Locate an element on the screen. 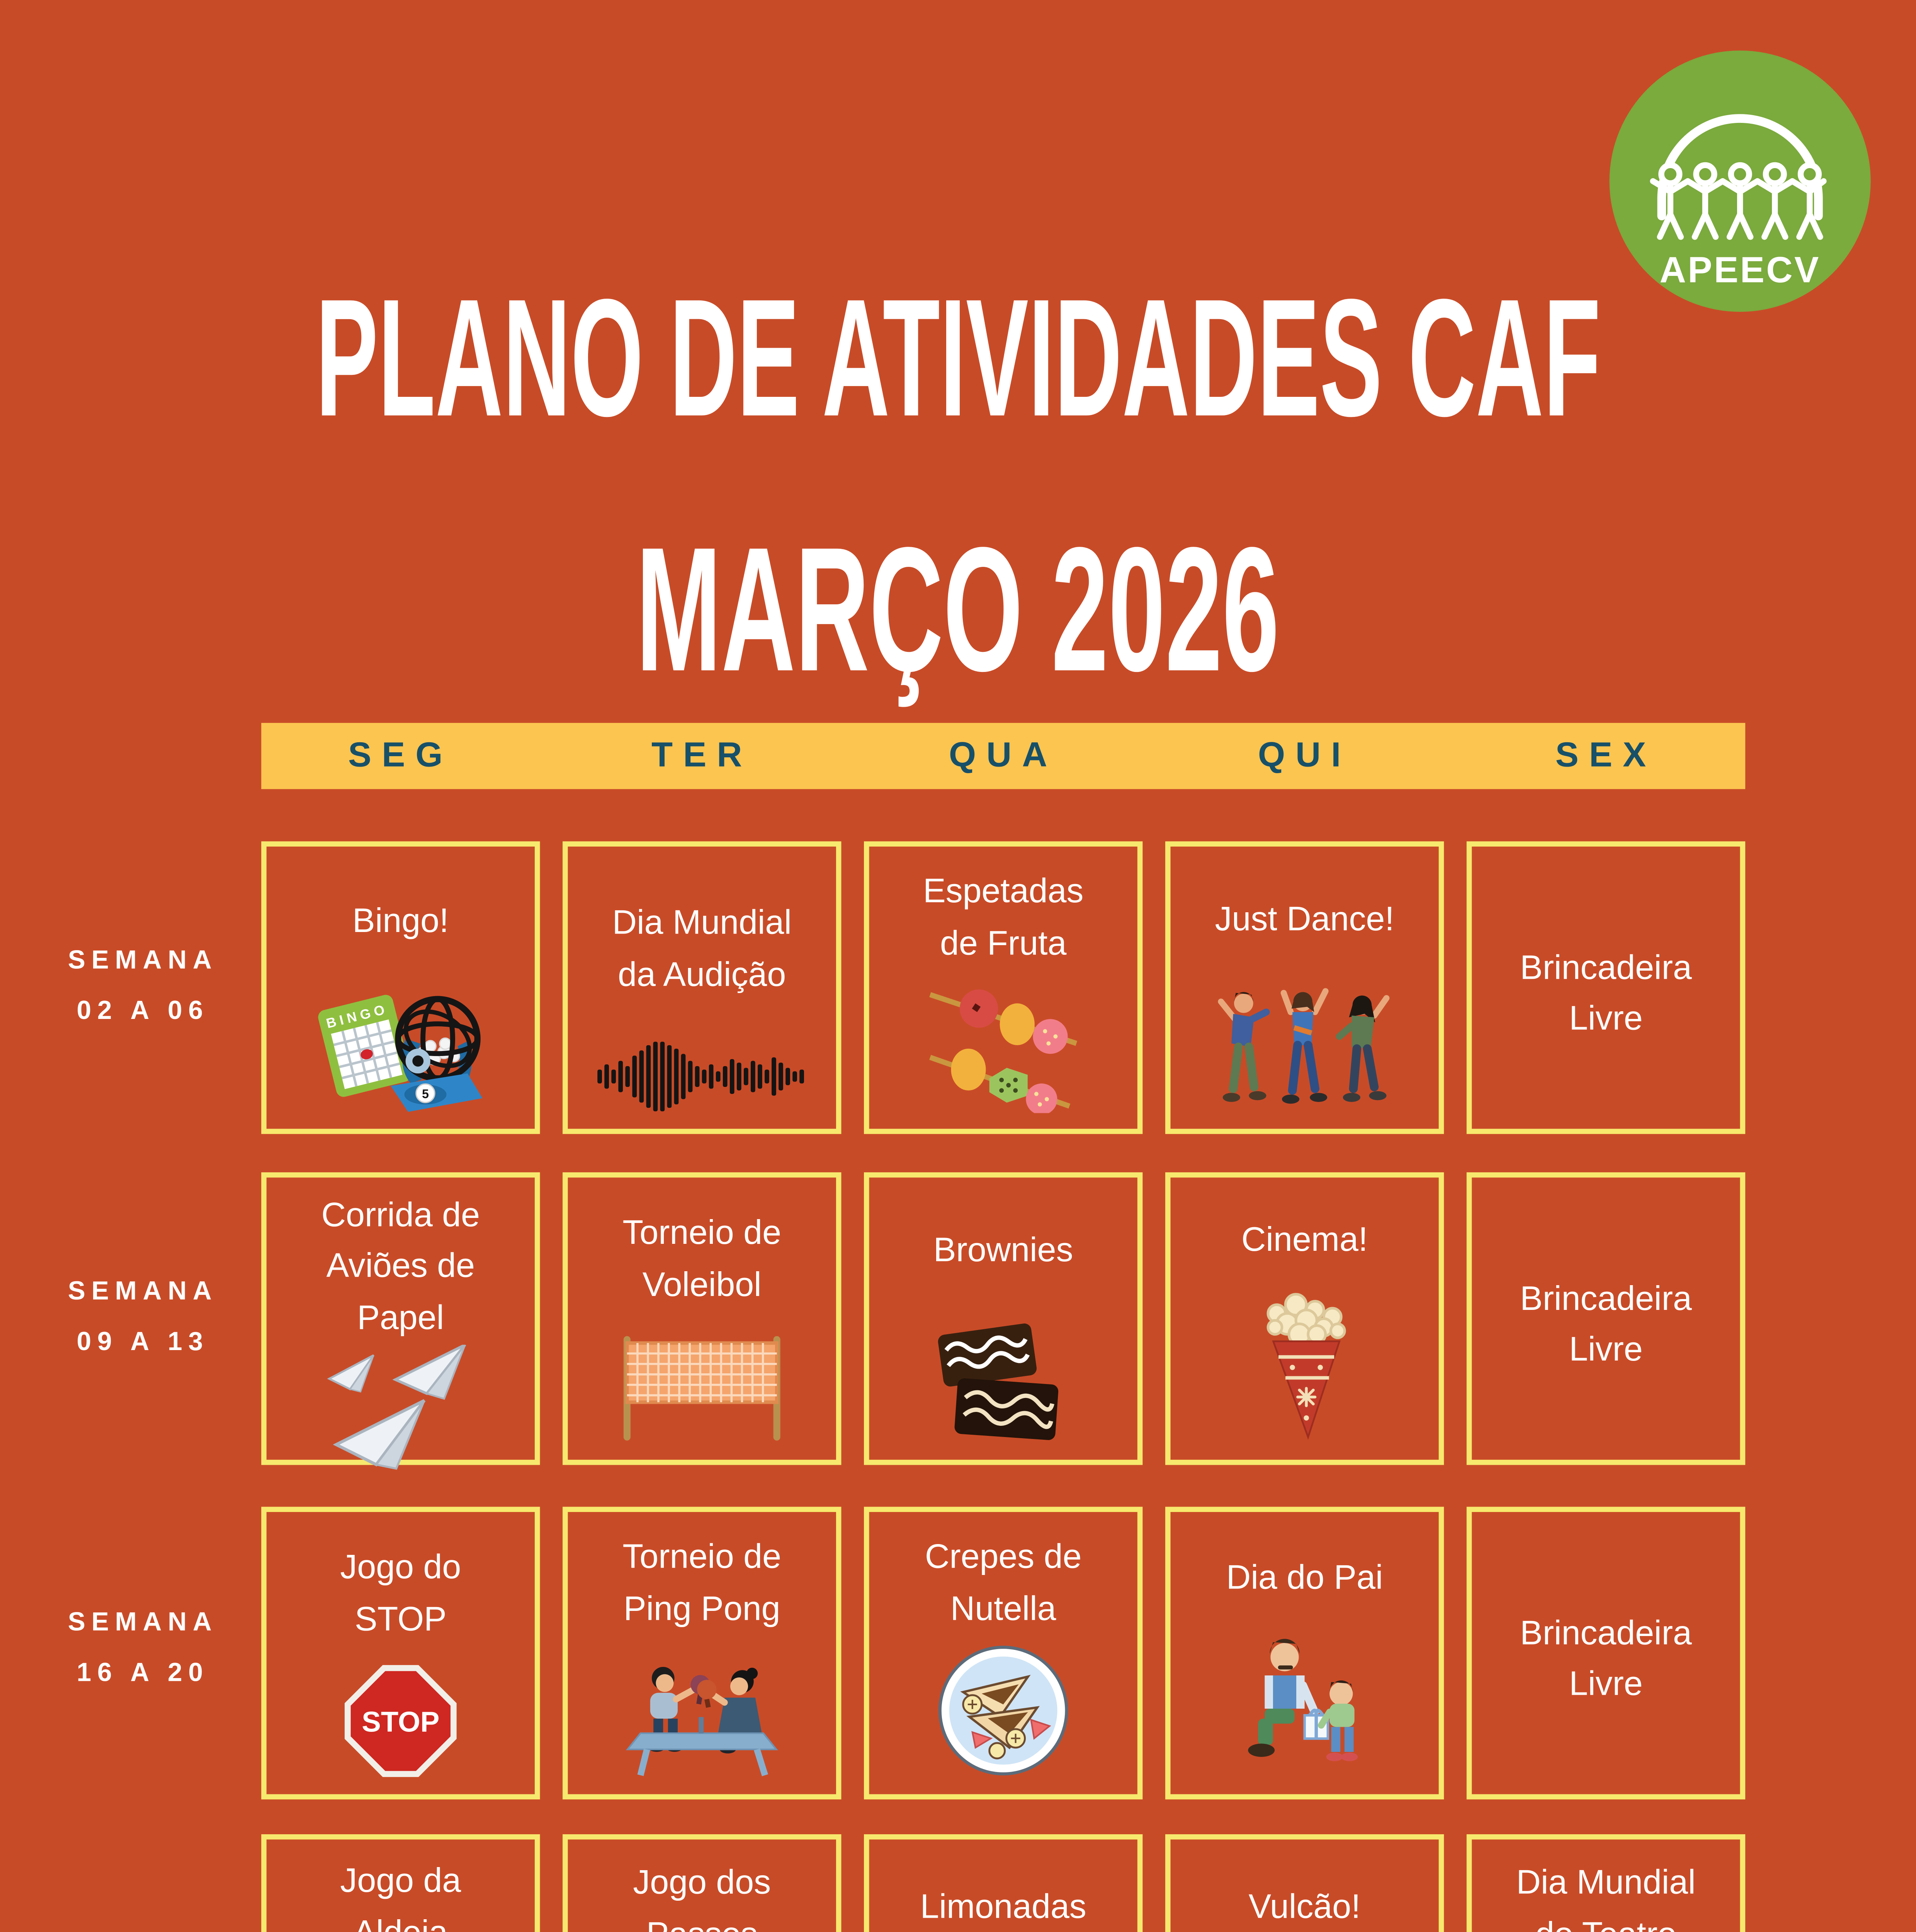 This screenshot has height=1932, width=1916. cell-jogo-aldeia: Jogo da Aldeia is located at coordinates (401, 1883).